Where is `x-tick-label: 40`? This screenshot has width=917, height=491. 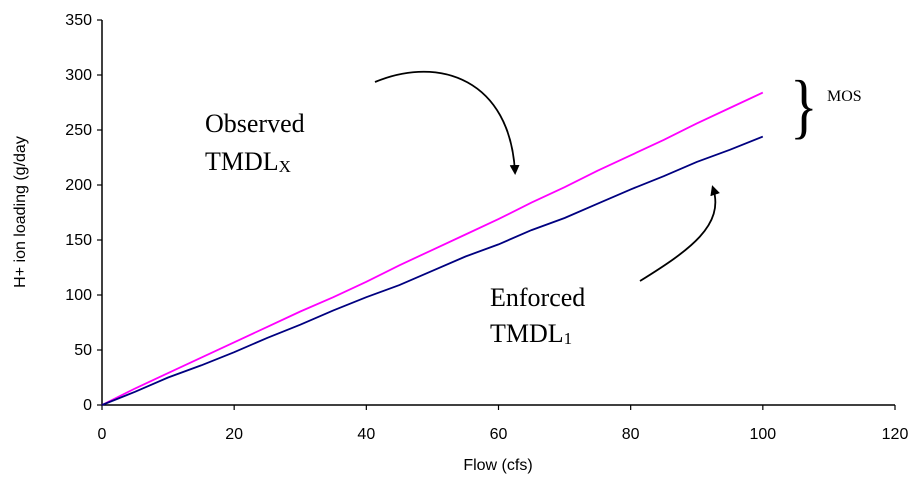
x-tick-label: 40 is located at coordinates (366, 434).